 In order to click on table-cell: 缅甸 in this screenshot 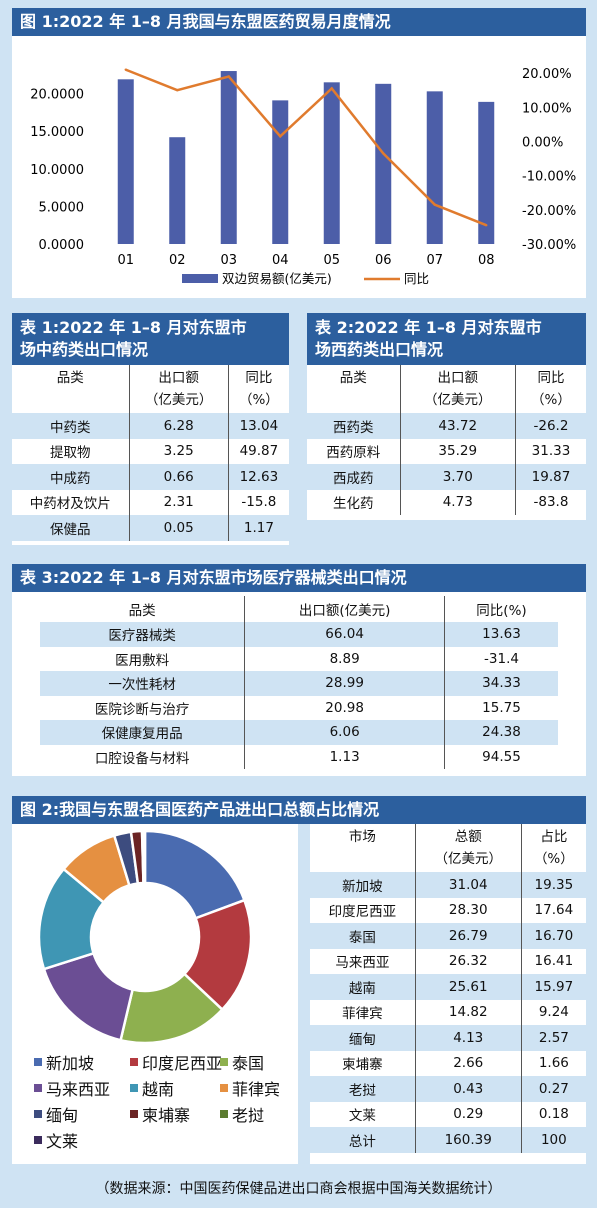, I will do `click(363, 1038)`.